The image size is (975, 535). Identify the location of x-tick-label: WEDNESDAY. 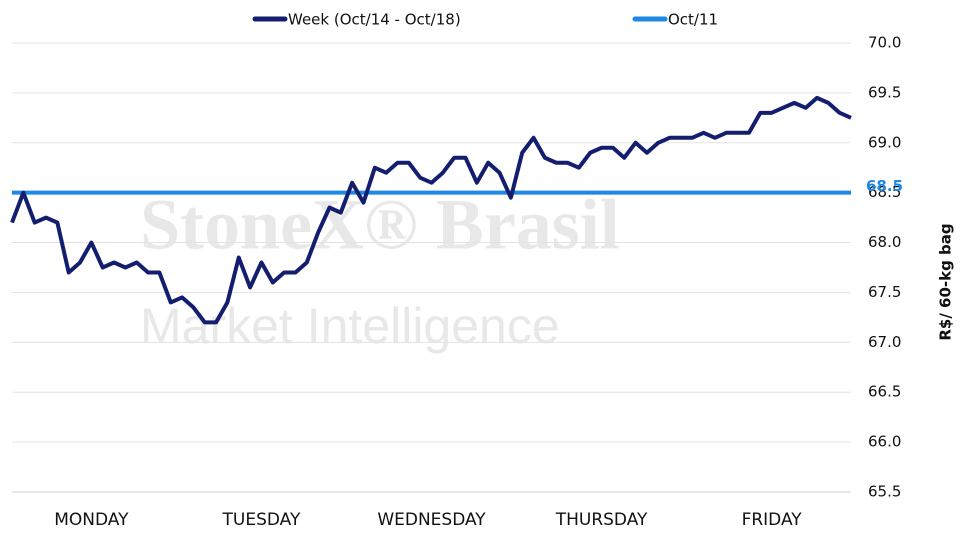
(431, 520).